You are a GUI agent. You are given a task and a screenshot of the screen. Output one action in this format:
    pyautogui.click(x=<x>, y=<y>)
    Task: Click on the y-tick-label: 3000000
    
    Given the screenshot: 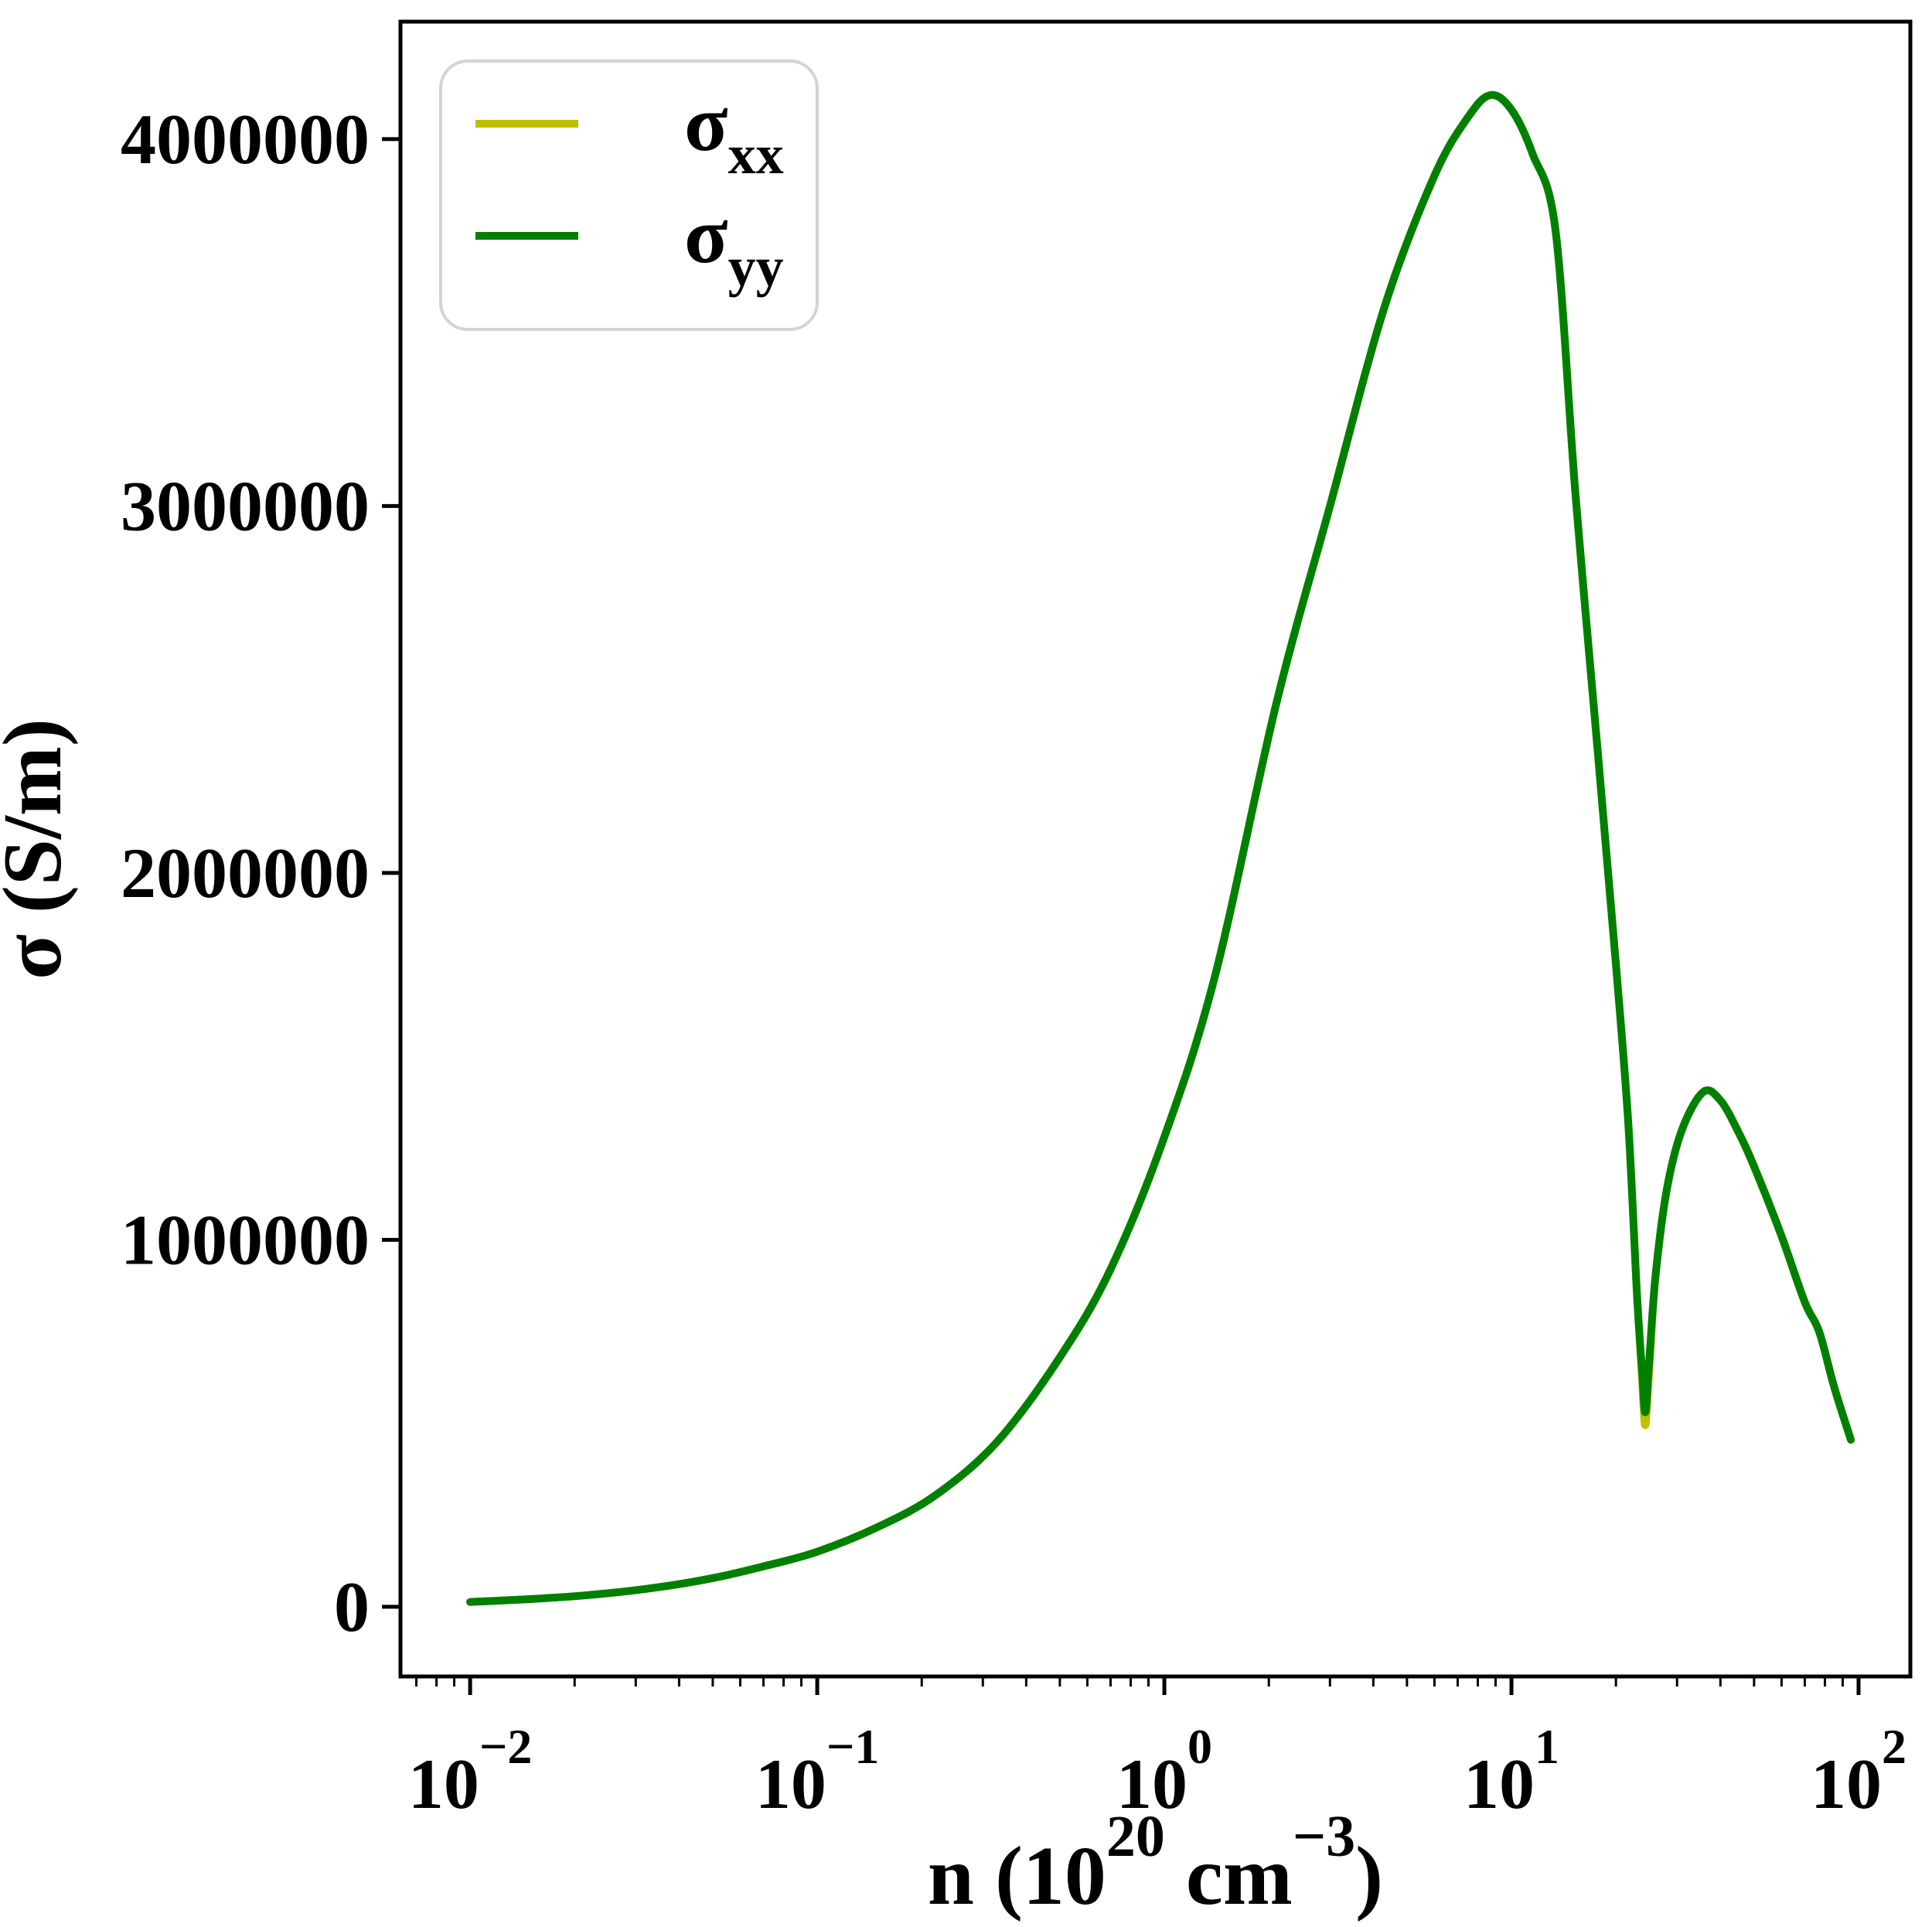 What is the action you would take?
    pyautogui.click(x=245, y=505)
    